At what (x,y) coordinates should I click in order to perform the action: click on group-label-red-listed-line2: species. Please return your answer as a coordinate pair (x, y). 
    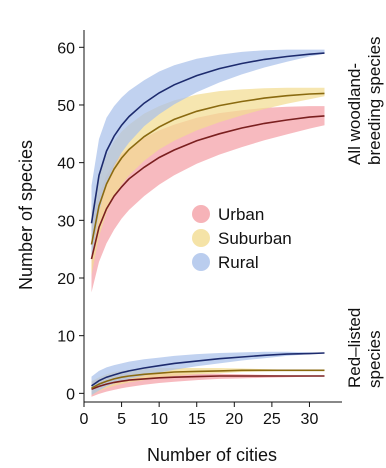
    Looking at the image, I should click on (374, 359).